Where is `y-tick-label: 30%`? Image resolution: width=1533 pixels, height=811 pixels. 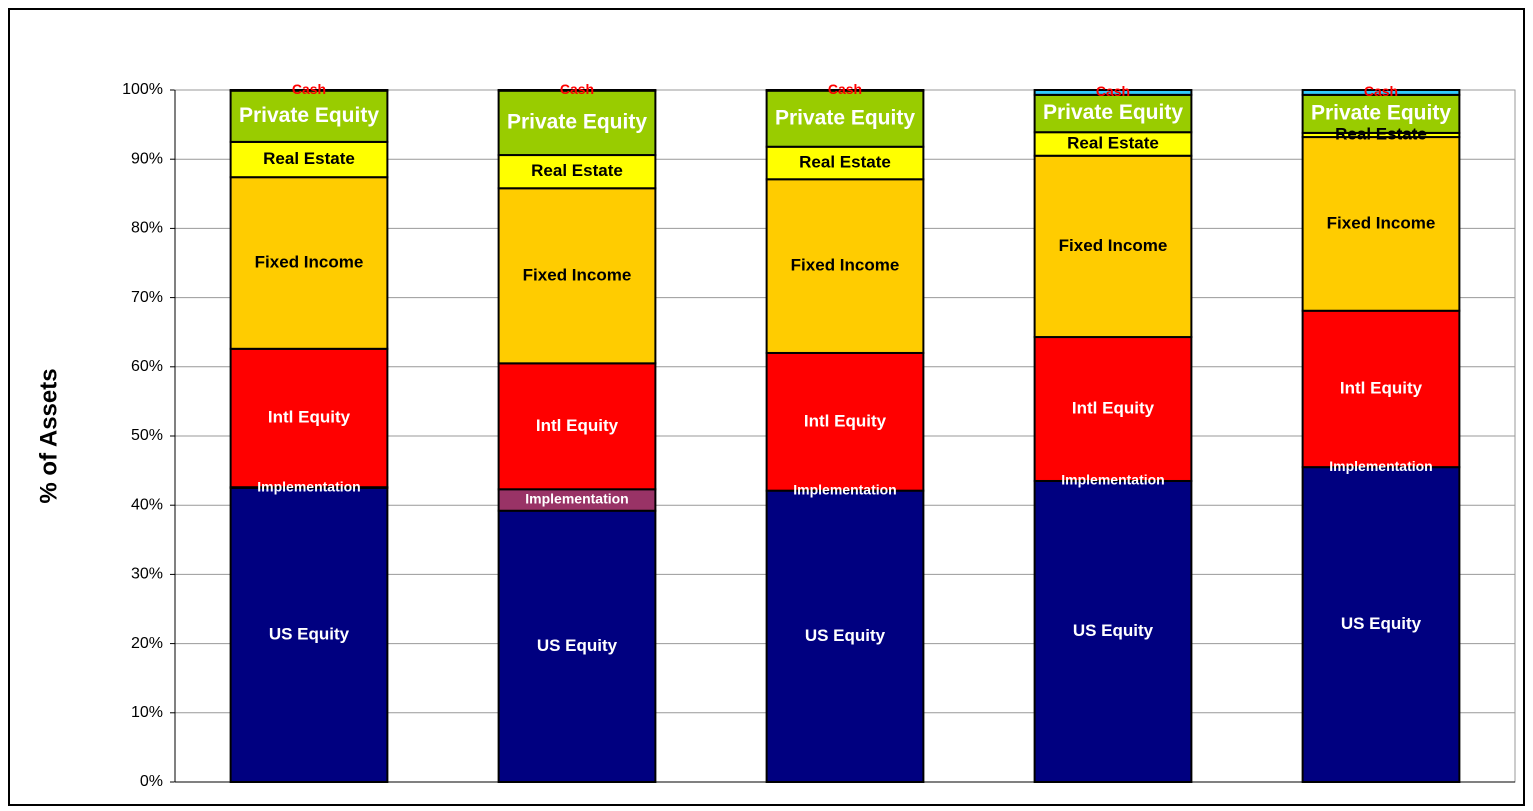 y-tick-label: 30% is located at coordinates (147, 574).